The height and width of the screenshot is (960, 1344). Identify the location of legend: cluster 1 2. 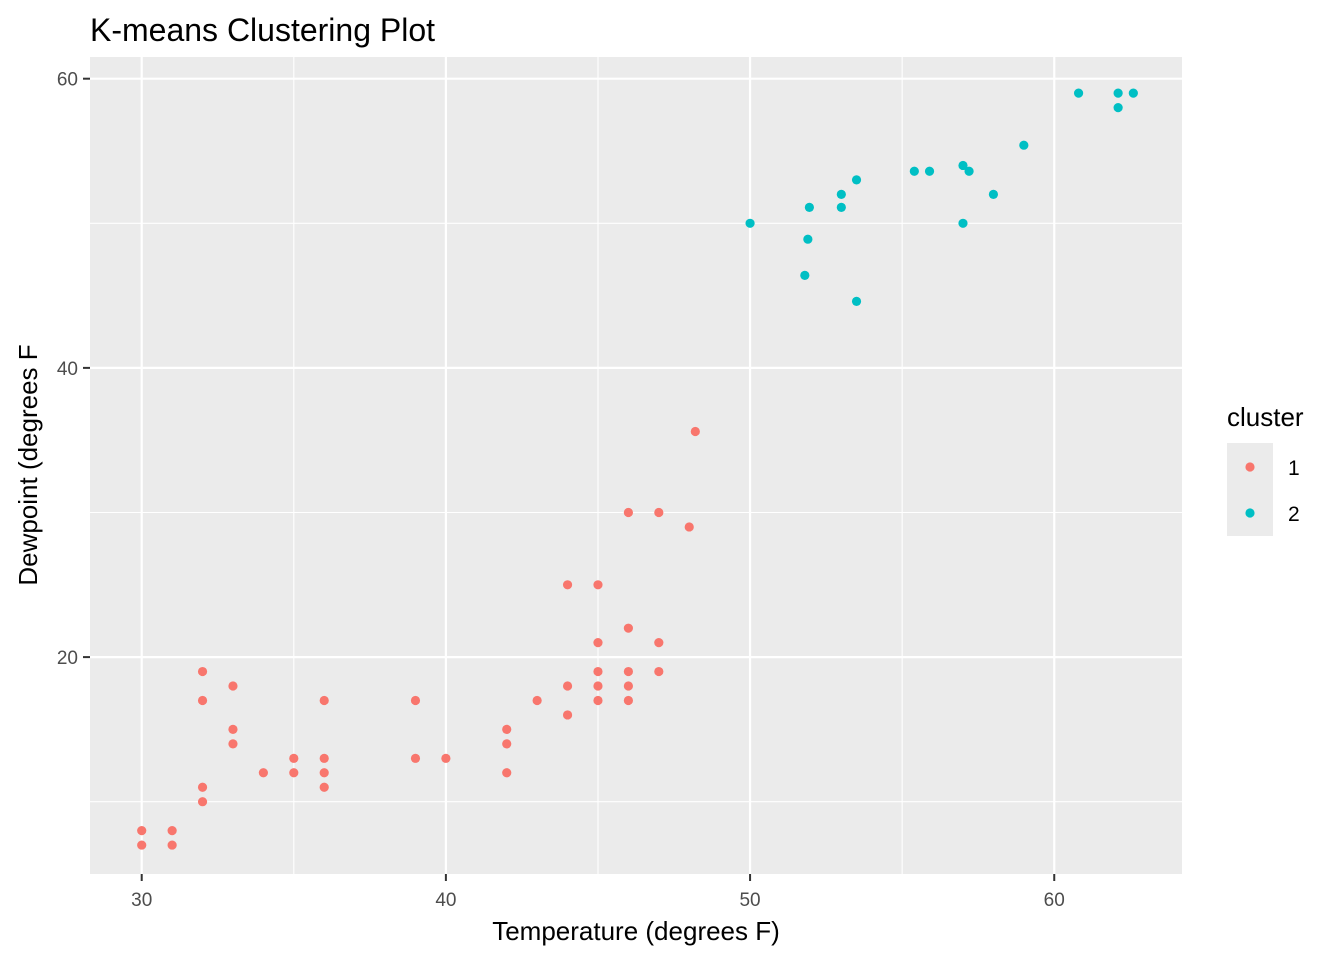
(1265, 469).